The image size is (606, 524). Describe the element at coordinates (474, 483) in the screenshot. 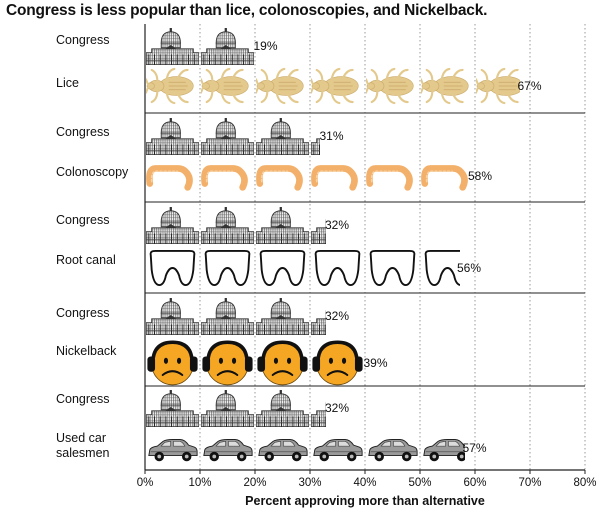

I see `x-tick-label: 60%` at that location.